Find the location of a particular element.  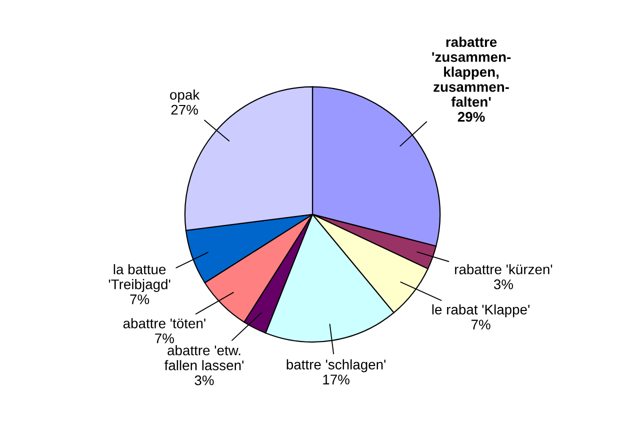

slice-label: rabattre 'kürzen' is located at coordinates (503, 269).